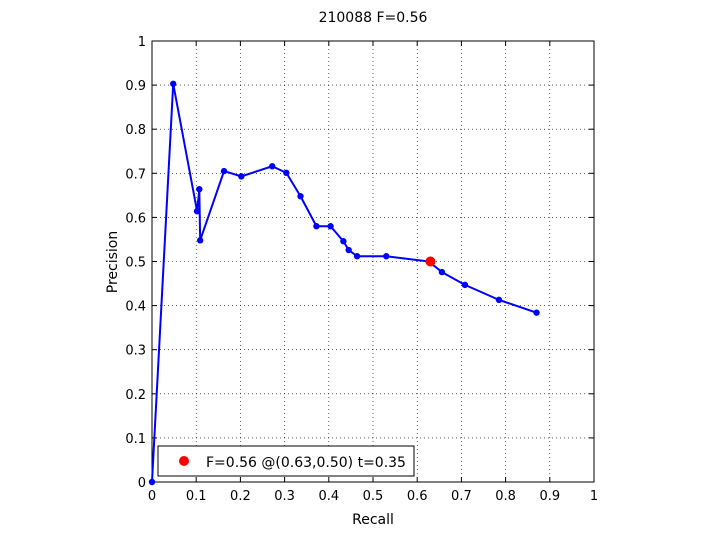  Describe the element at coordinates (328, 496) in the screenshot. I see `x-tick-label: 0.4` at that location.